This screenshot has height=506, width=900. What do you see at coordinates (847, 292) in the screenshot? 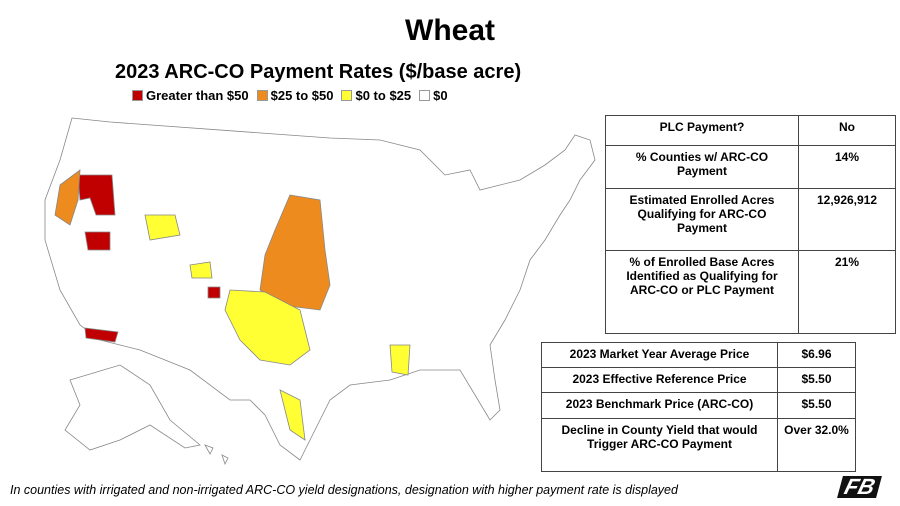
I see `table-cell: 21%` at bounding box center [847, 292].